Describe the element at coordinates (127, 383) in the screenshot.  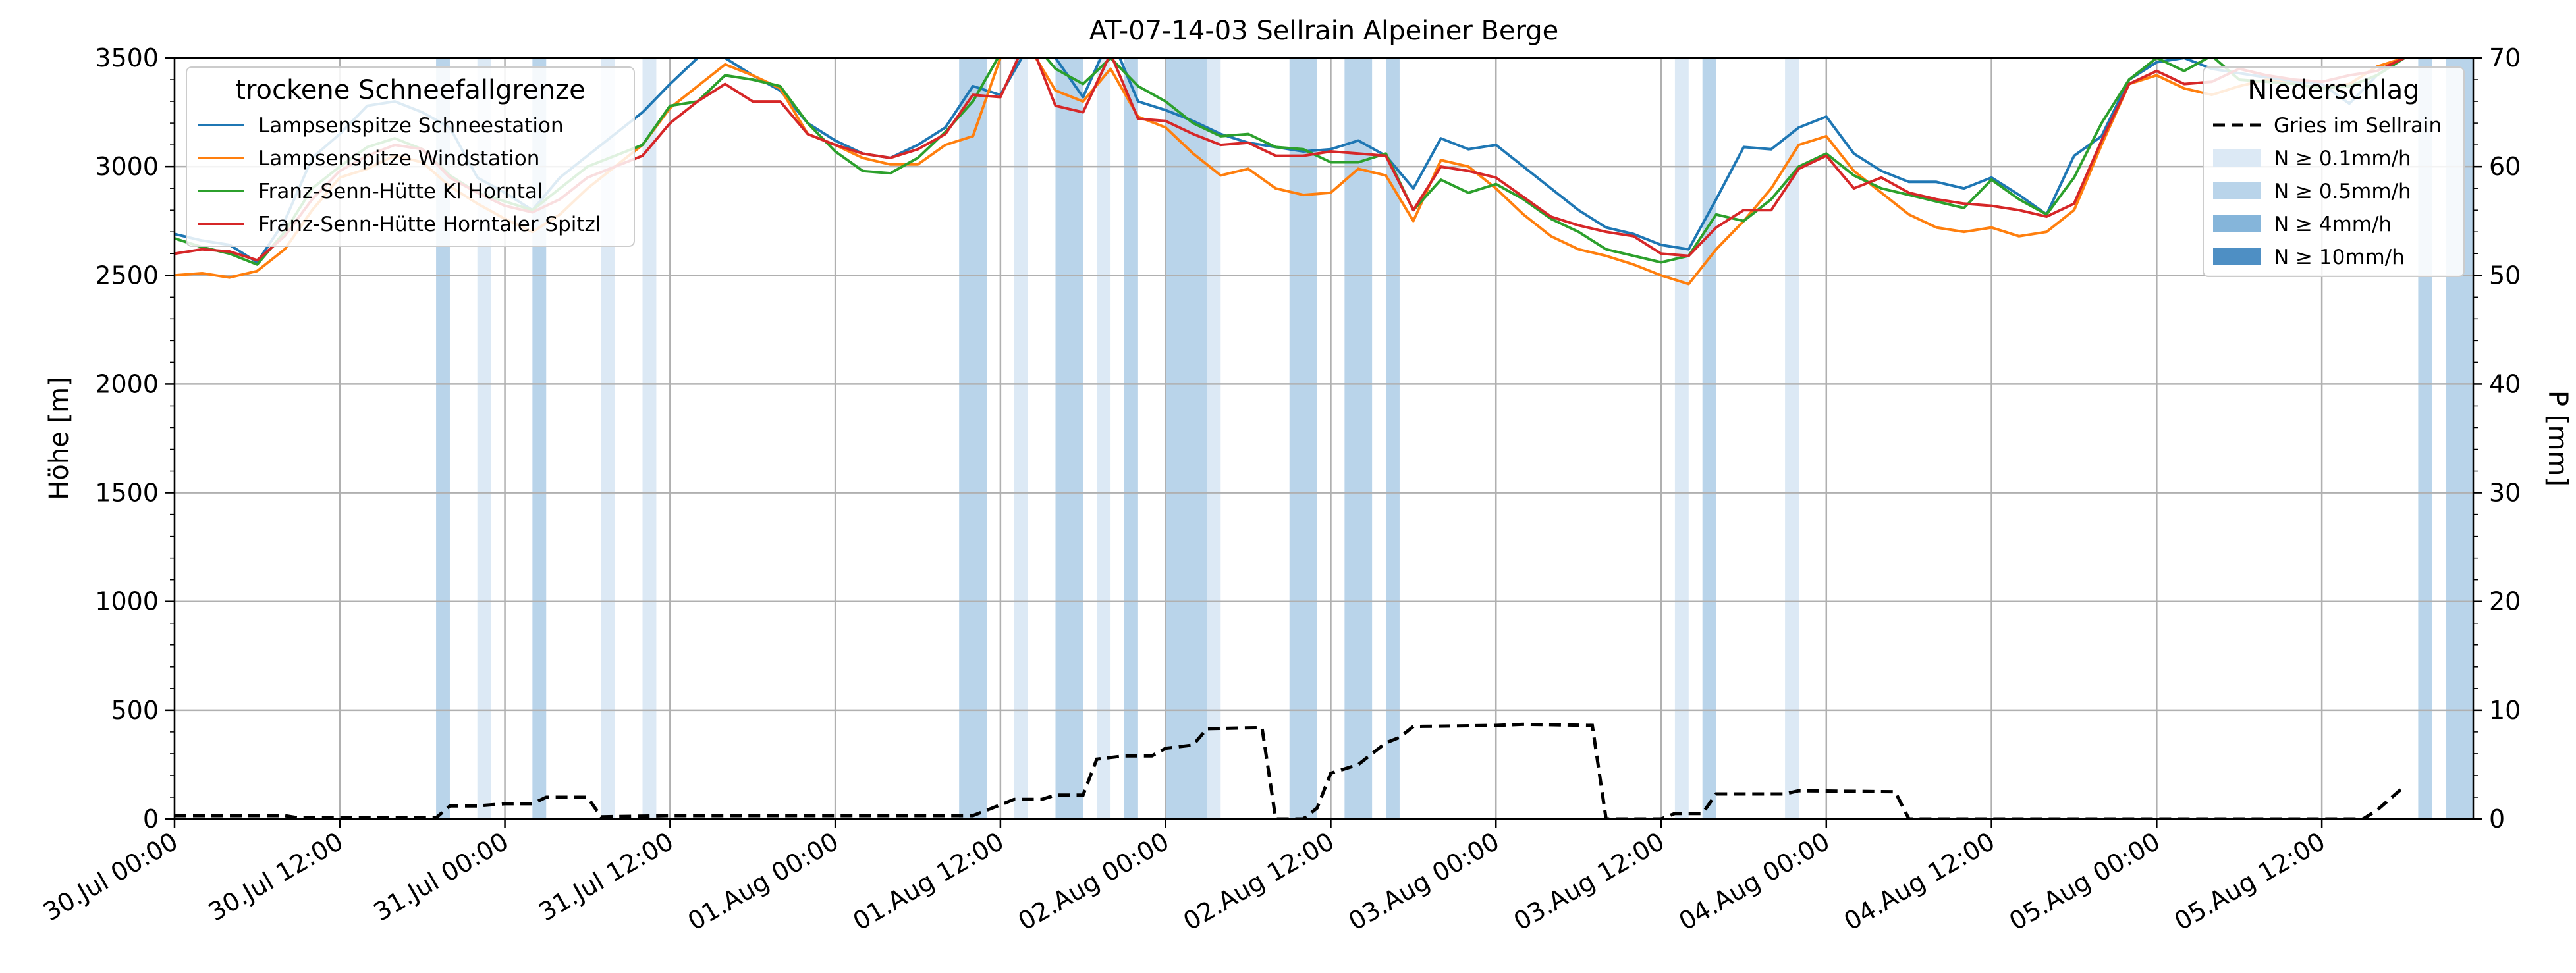
I see `y-tick-label-4: 2000` at that location.